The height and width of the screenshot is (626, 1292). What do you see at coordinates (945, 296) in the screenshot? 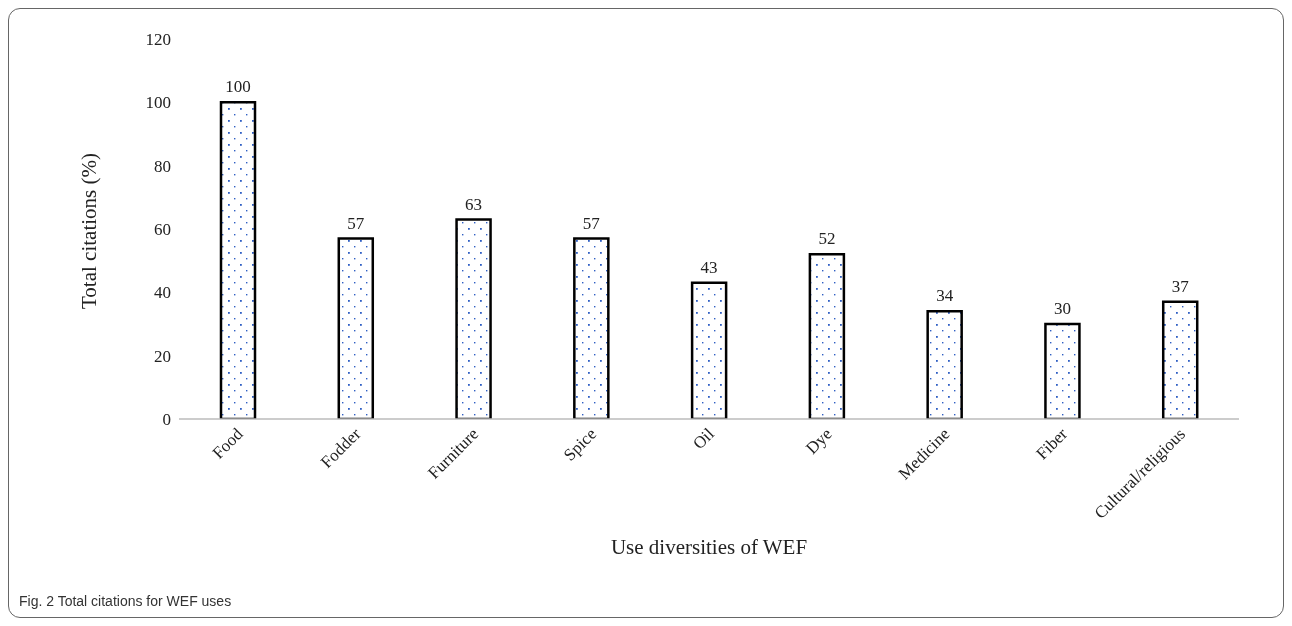
I see `data-label: 34` at bounding box center [945, 296].